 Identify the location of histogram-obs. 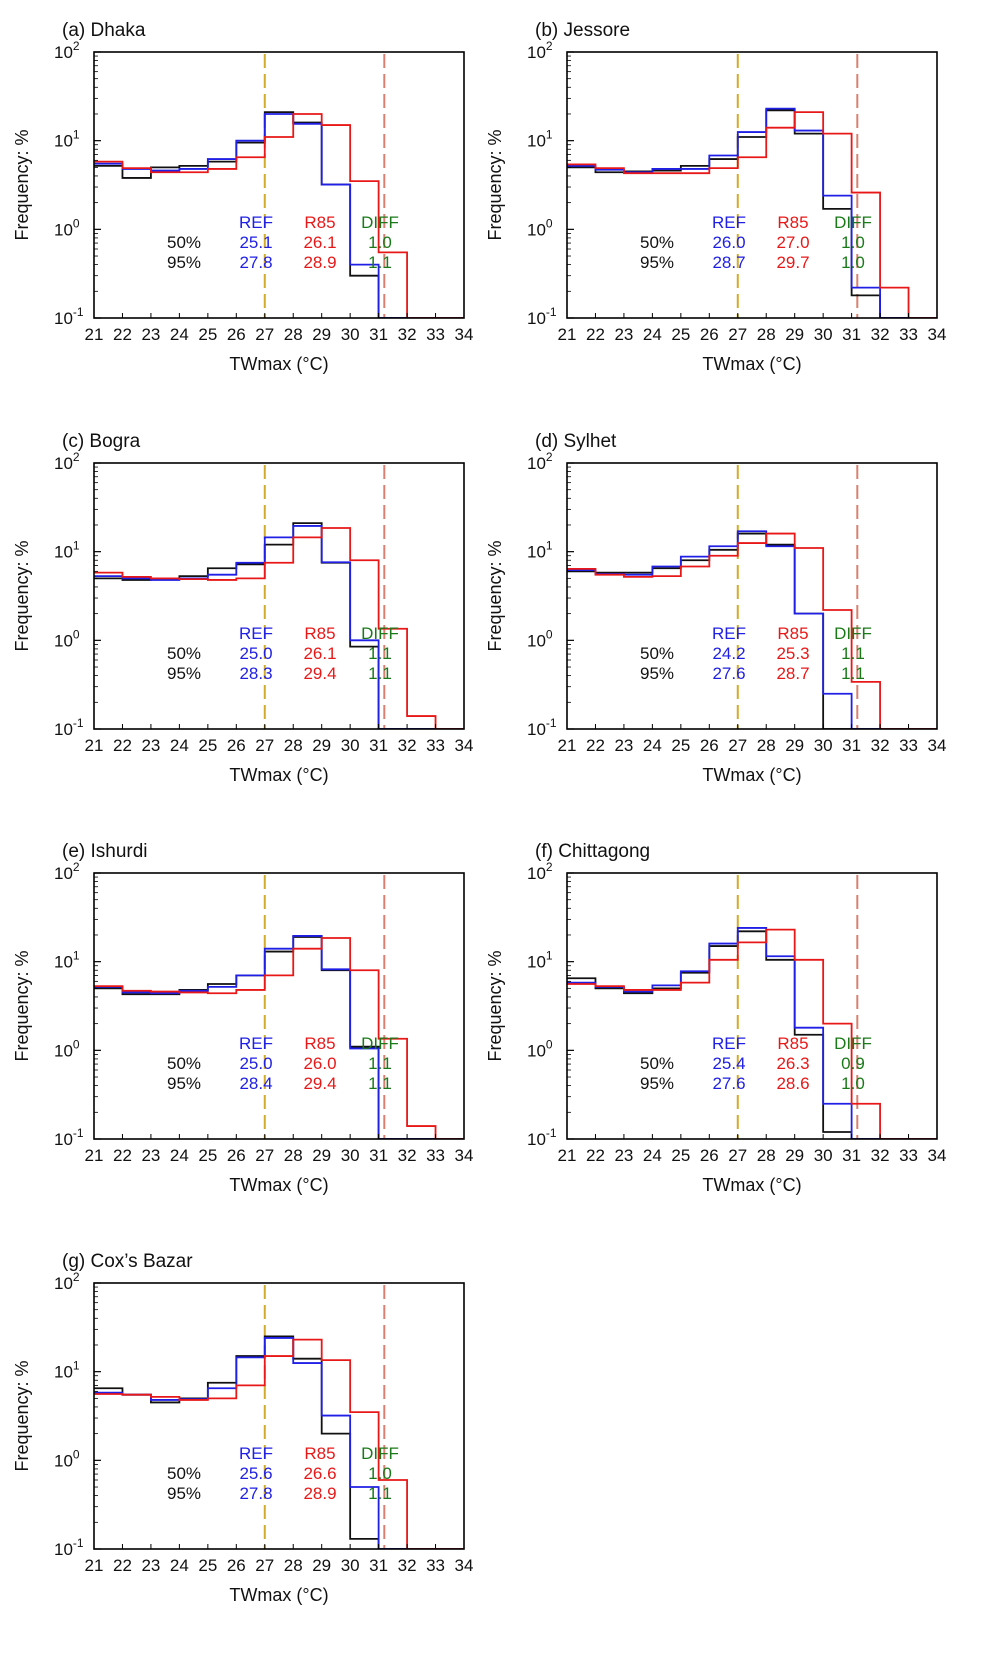
(279, 1442).